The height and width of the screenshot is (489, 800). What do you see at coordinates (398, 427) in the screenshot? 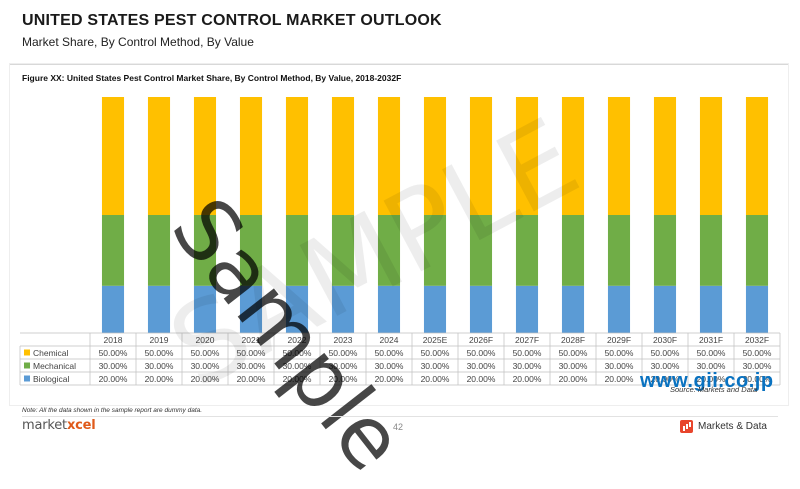
I see `page-number: 42` at bounding box center [398, 427].